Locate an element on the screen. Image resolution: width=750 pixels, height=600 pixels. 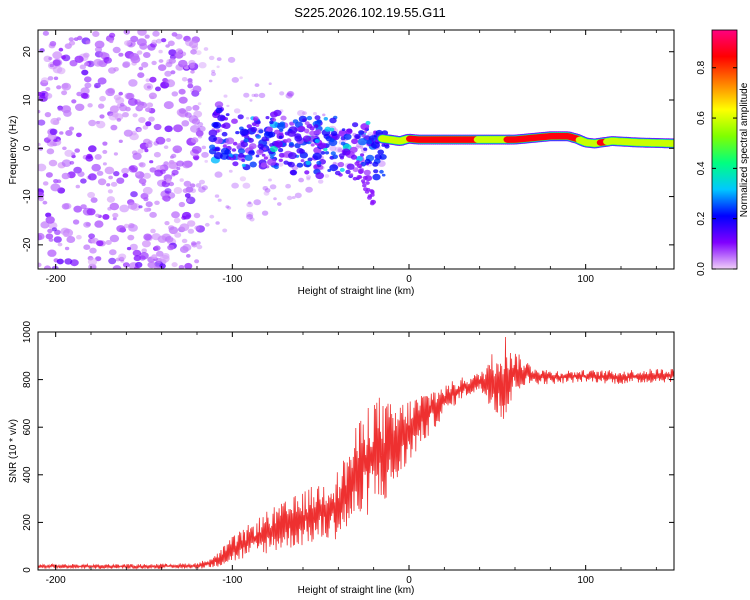
x-tick-label: -200 is located at coordinates (56, 580).